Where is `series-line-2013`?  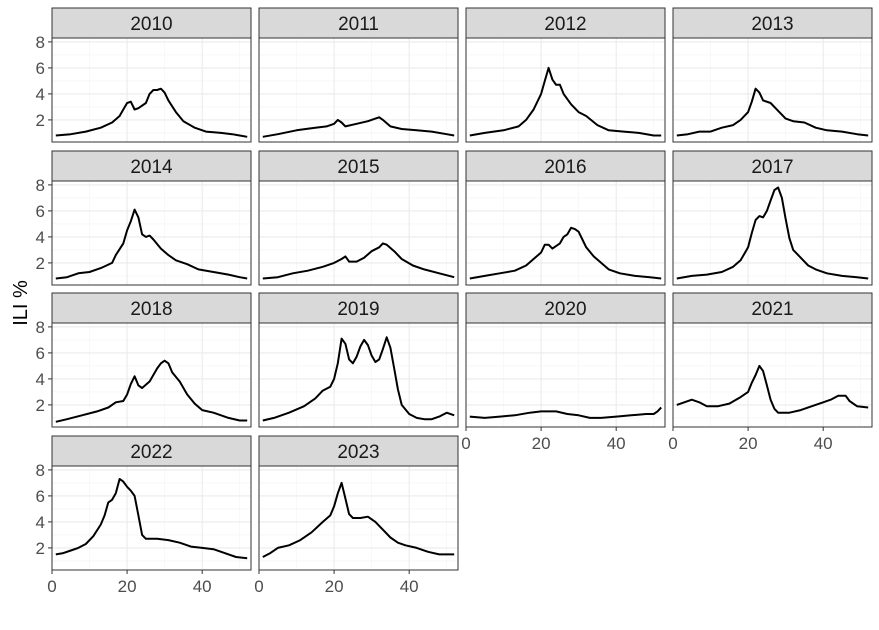 series-line-2013 is located at coordinates (772, 112).